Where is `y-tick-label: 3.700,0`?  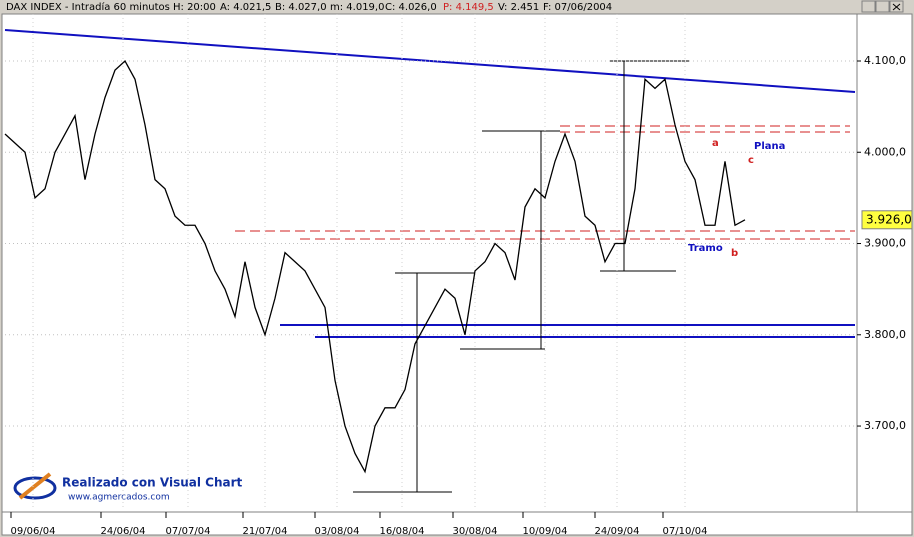 y-tick-label: 3.700,0 is located at coordinates (885, 425).